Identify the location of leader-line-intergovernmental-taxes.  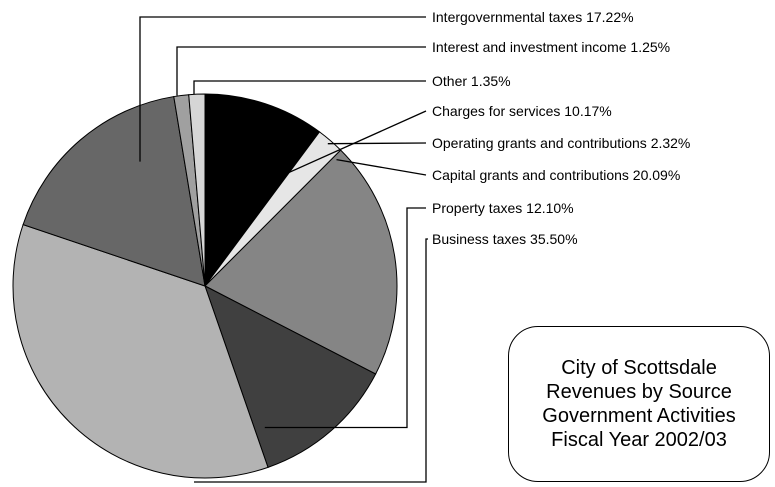
(282, 89).